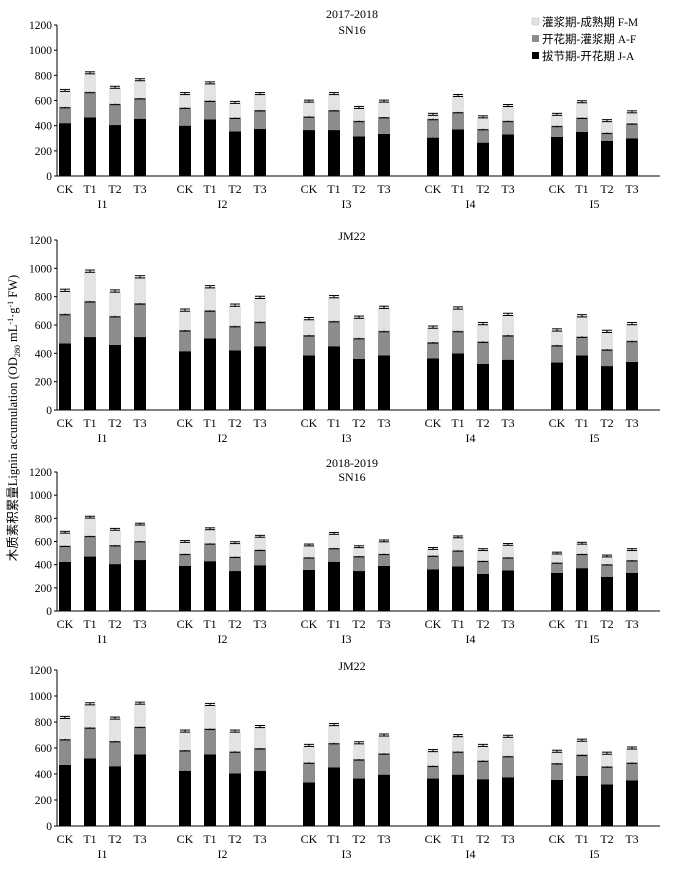 This screenshot has width=700, height=895. What do you see at coordinates (632, 771) in the screenshot?
I see `bar-I5-T3-s2` at bounding box center [632, 771].